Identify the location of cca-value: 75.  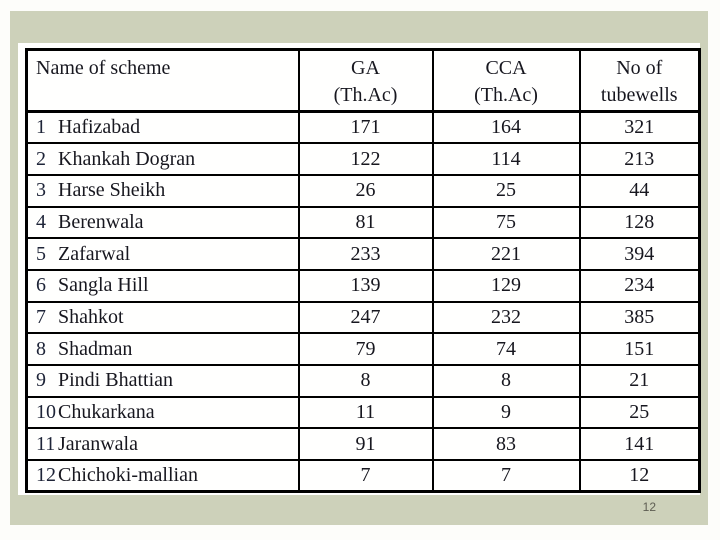
(506, 222).